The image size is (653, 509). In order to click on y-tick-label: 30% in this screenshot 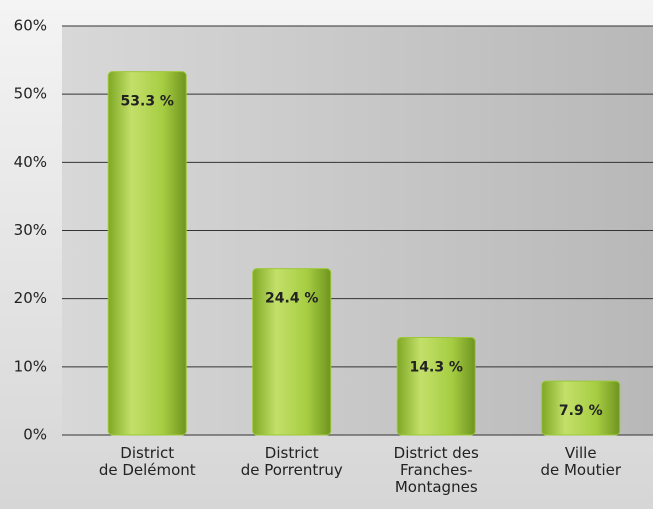, I will do `click(30, 230)`.